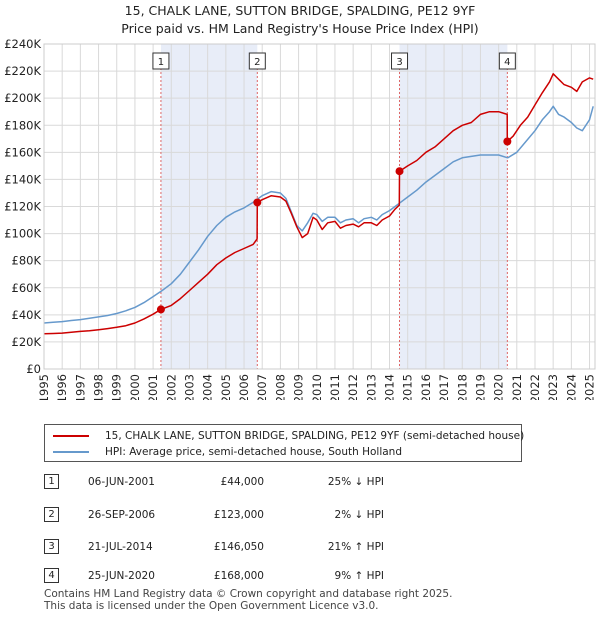 This screenshot has width=600, height=620. Describe the element at coordinates (44, 387) in the screenshot. I see `x-tick-label: 1995` at that location.